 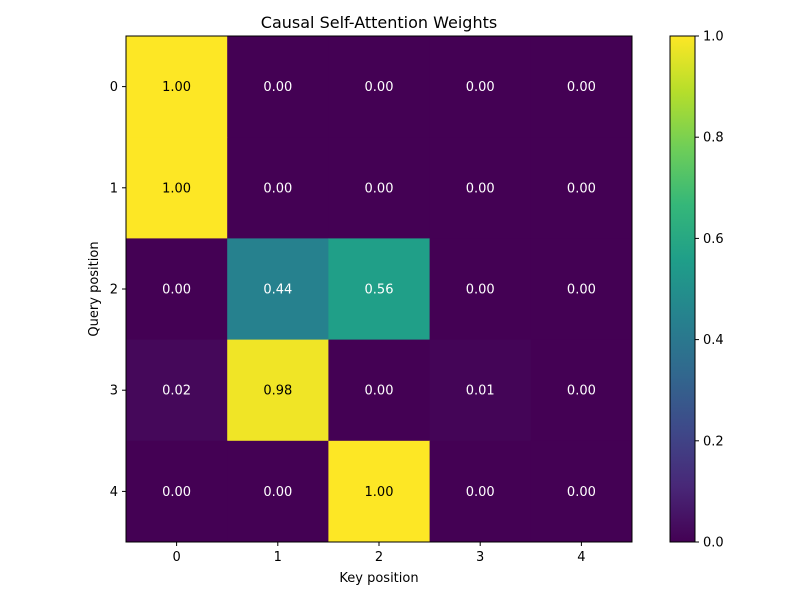 I want to click on colorbar-tick-label: 0.4, so click(x=713, y=340).